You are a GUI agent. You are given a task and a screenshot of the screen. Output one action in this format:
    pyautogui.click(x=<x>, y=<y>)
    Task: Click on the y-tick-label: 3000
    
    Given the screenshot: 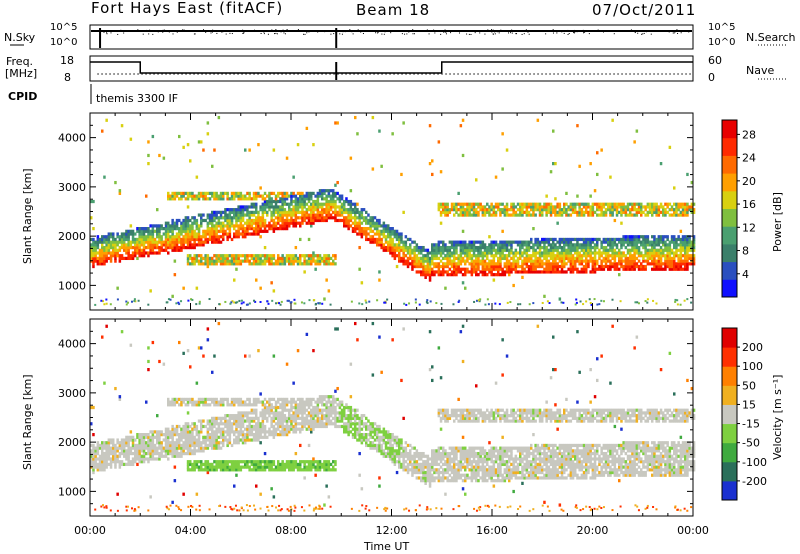 What is the action you would take?
    pyautogui.click(x=72, y=187)
    